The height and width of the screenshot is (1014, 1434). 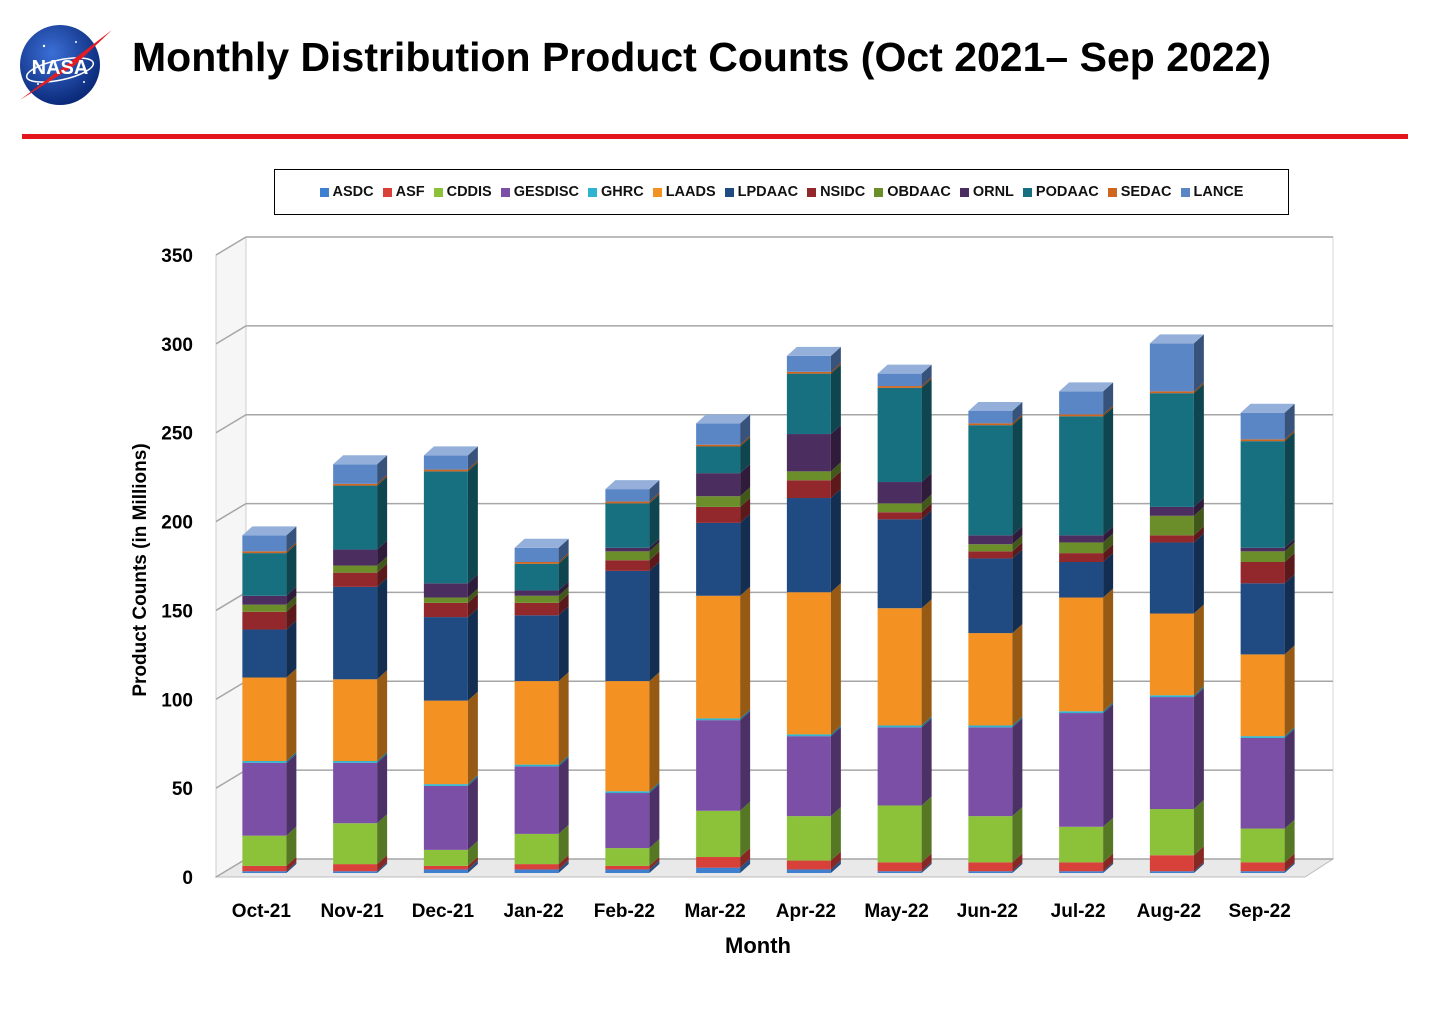 What do you see at coordinates (352, 911) in the screenshot?
I see `x-tick-label: Nov-21` at bounding box center [352, 911].